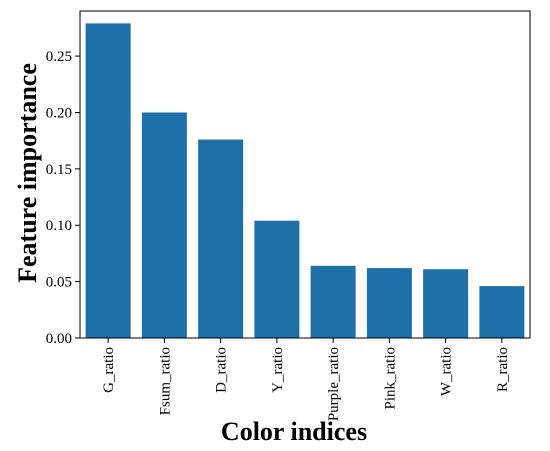 The height and width of the screenshot is (451, 550). What do you see at coordinates (277, 279) in the screenshot?
I see `bar-y-ratio` at bounding box center [277, 279].